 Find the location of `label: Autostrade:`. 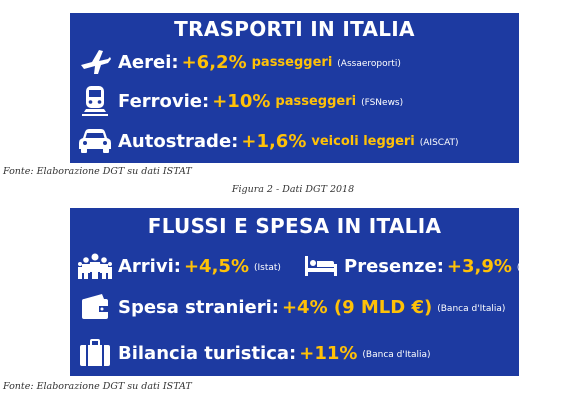

label: Autostrade: is located at coordinates (178, 141).